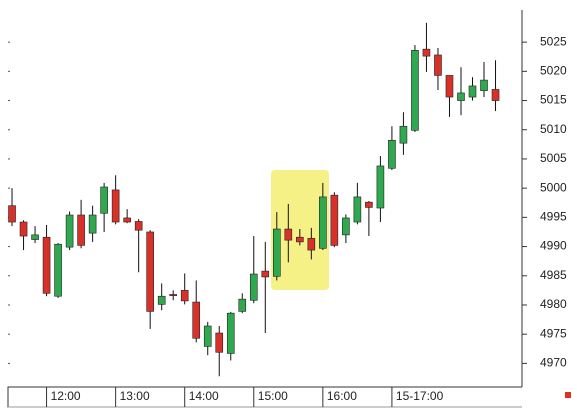 The image size is (577, 413). I want to click on y-tick-label: 5025, so click(553, 41).